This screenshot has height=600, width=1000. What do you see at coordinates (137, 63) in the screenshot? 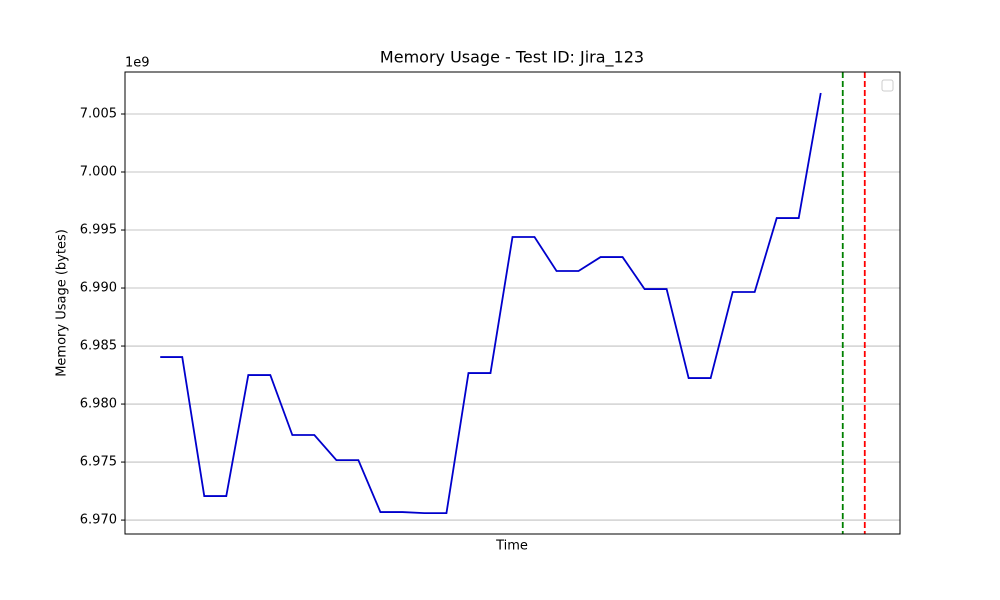
I see `y-offset-label: 1e9` at bounding box center [137, 63].